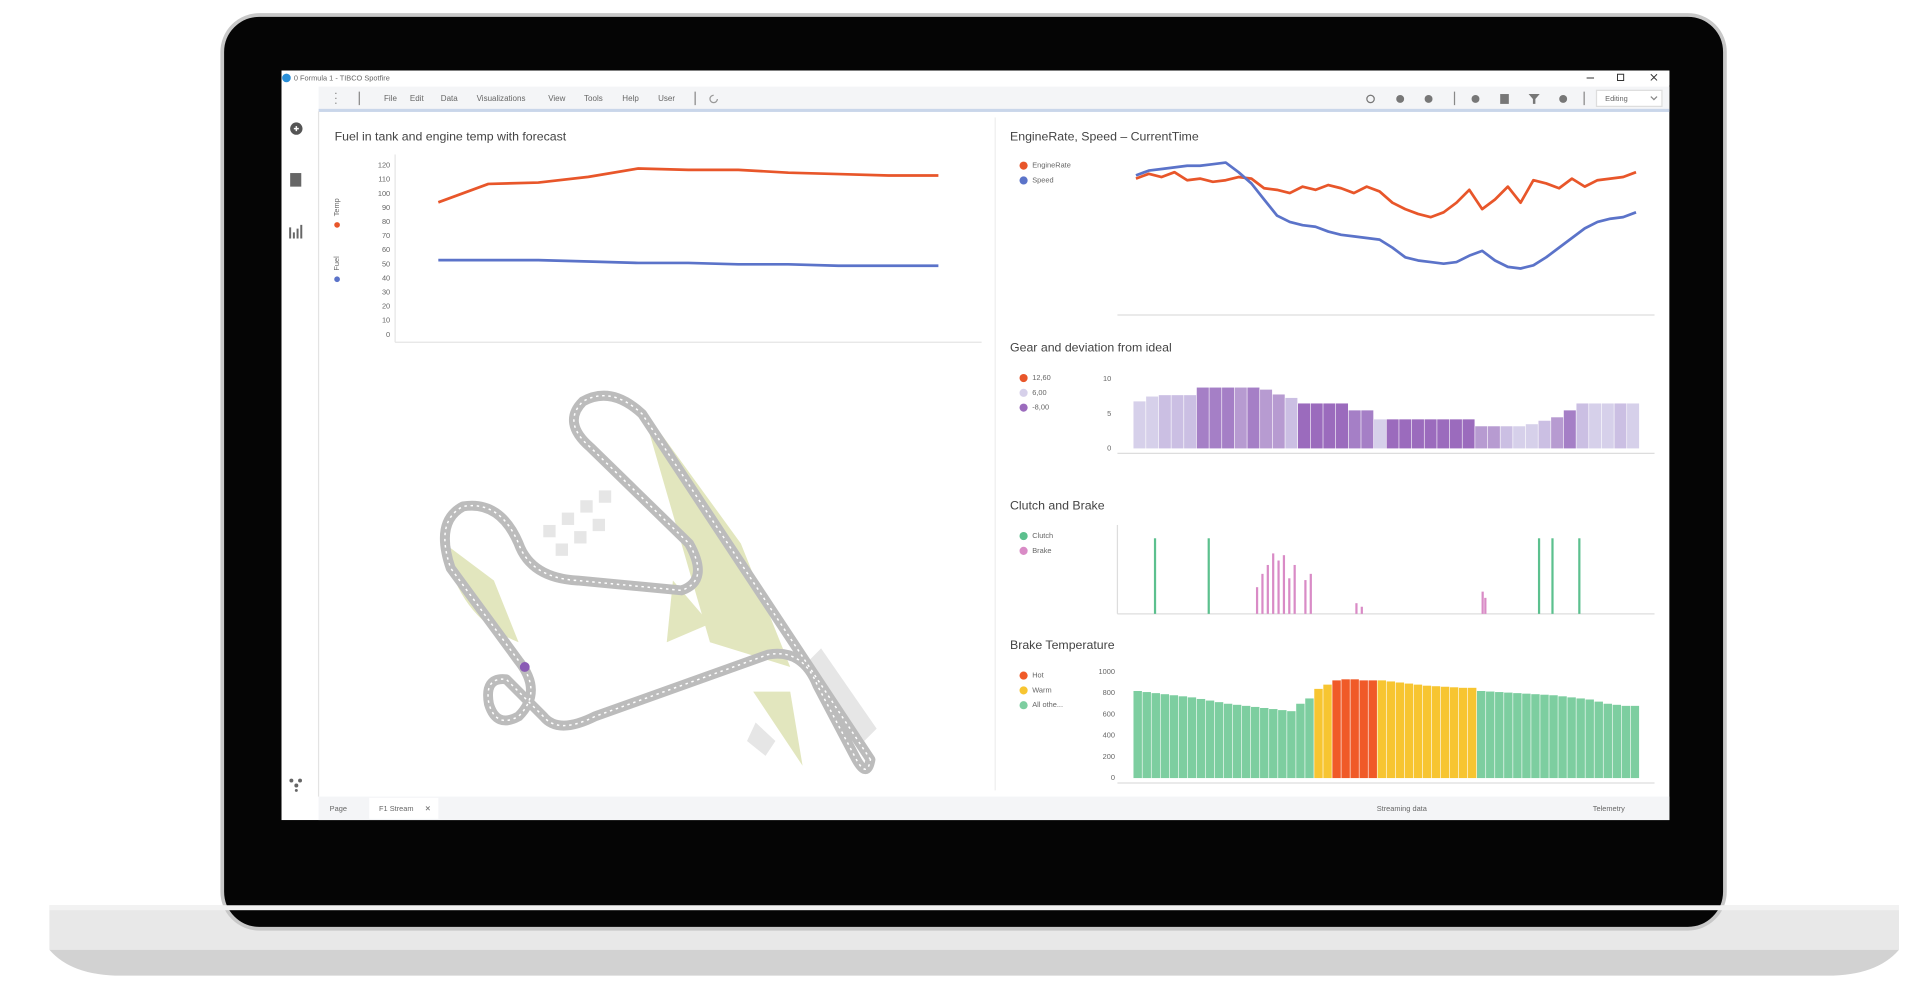 The height and width of the screenshot is (982, 1920). What do you see at coordinates (1109, 713) in the screenshot?
I see `y-tick-label: 600` at bounding box center [1109, 713].